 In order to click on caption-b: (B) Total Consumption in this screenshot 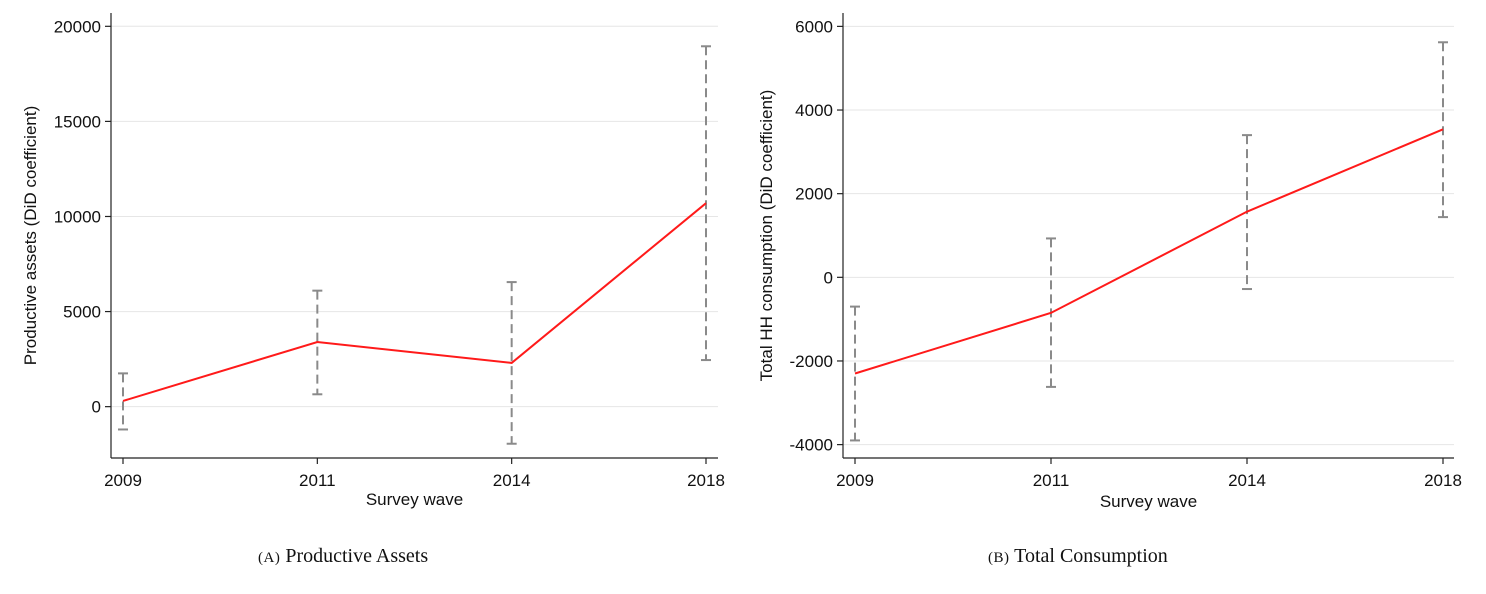, I will do `click(1078, 556)`.